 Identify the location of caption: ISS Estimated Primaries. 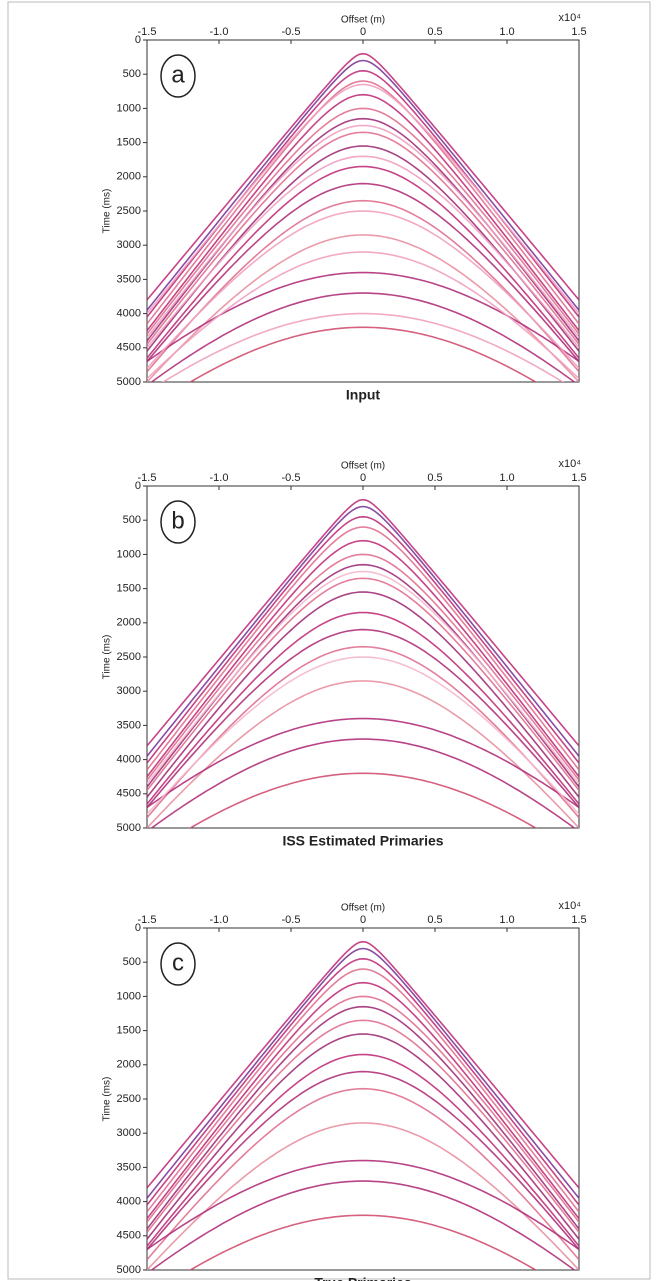
(362, 841).